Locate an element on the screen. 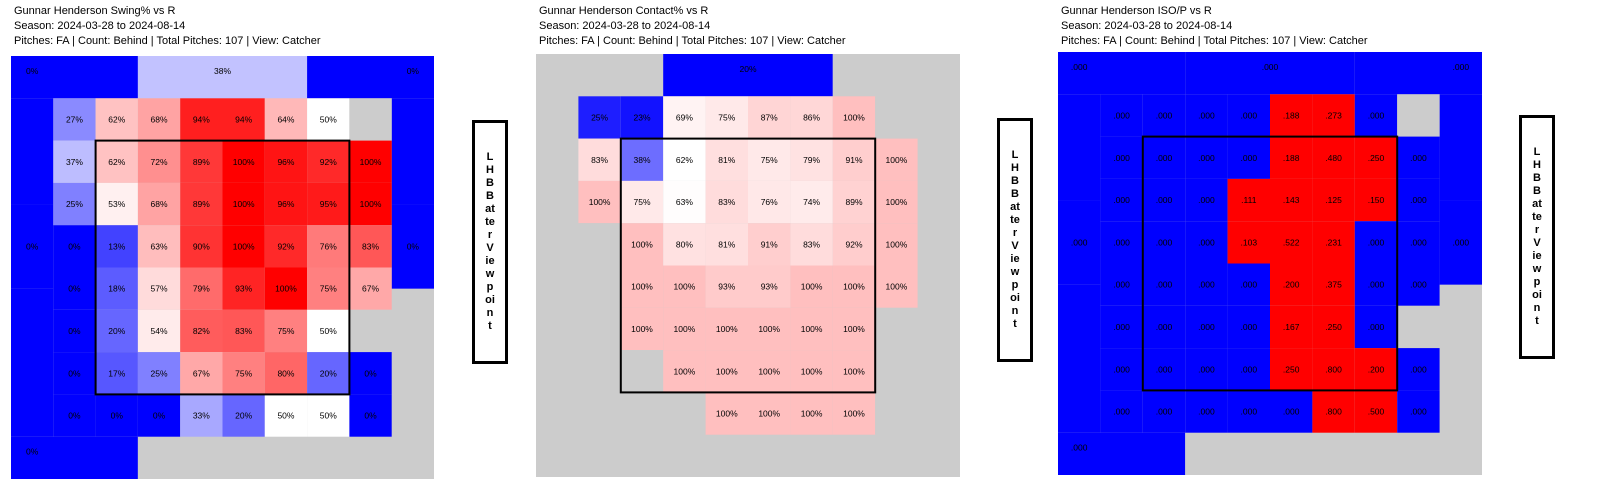  cell-value-label: 53% is located at coordinates (116, 204).